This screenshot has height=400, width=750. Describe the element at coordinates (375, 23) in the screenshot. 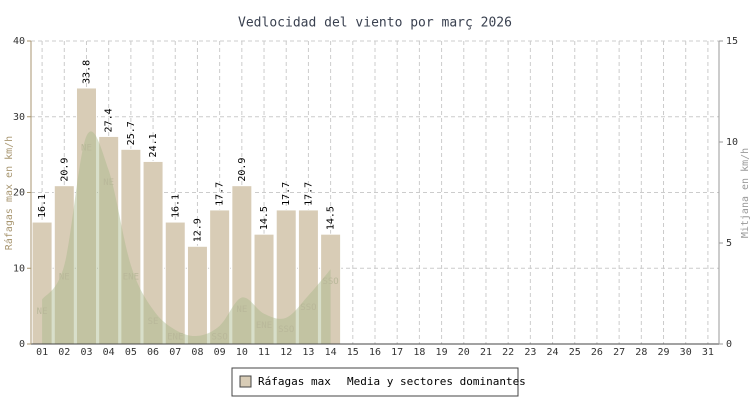

I see `chart-title: Vedlocidad del viento por març 2026` at that location.